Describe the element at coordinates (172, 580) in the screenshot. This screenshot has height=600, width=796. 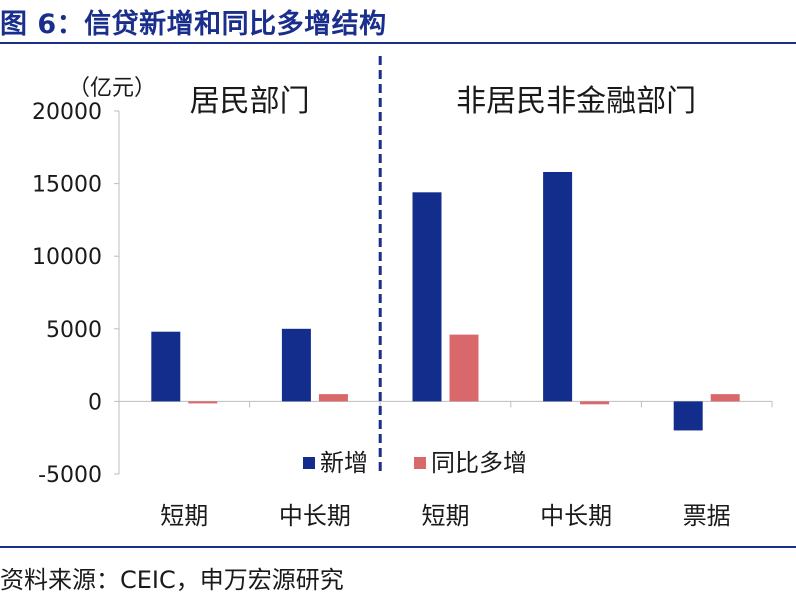
I see `source-note: 资料来源：CEIC，申万宏源研究` at that location.